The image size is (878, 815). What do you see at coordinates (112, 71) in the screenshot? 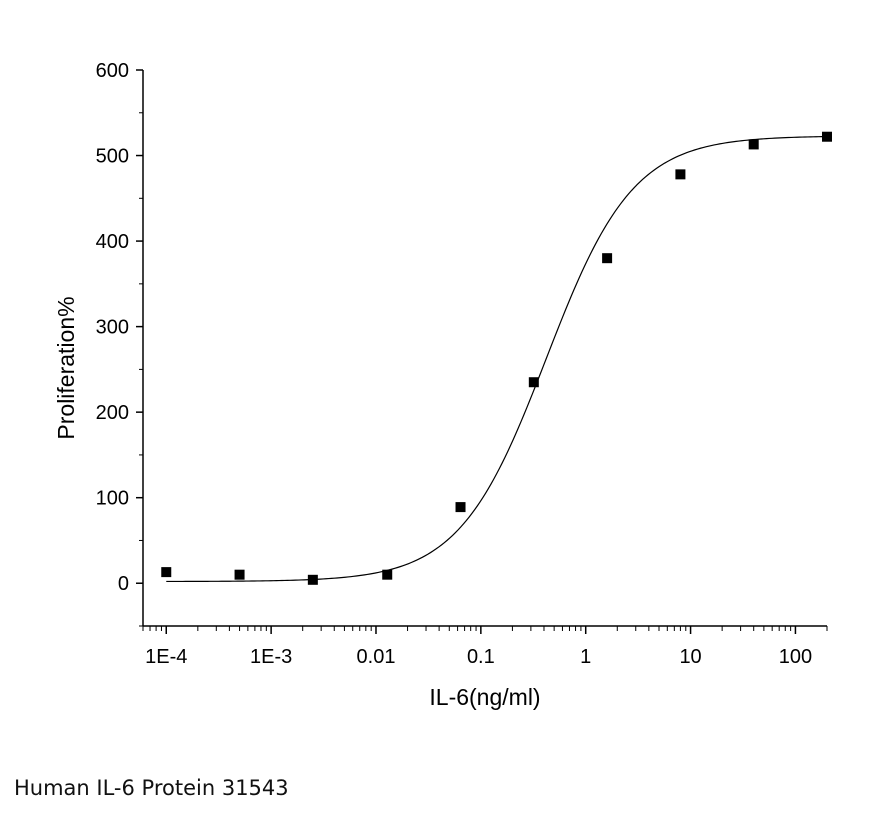
I see `y-tick-label: 600` at bounding box center [112, 71].